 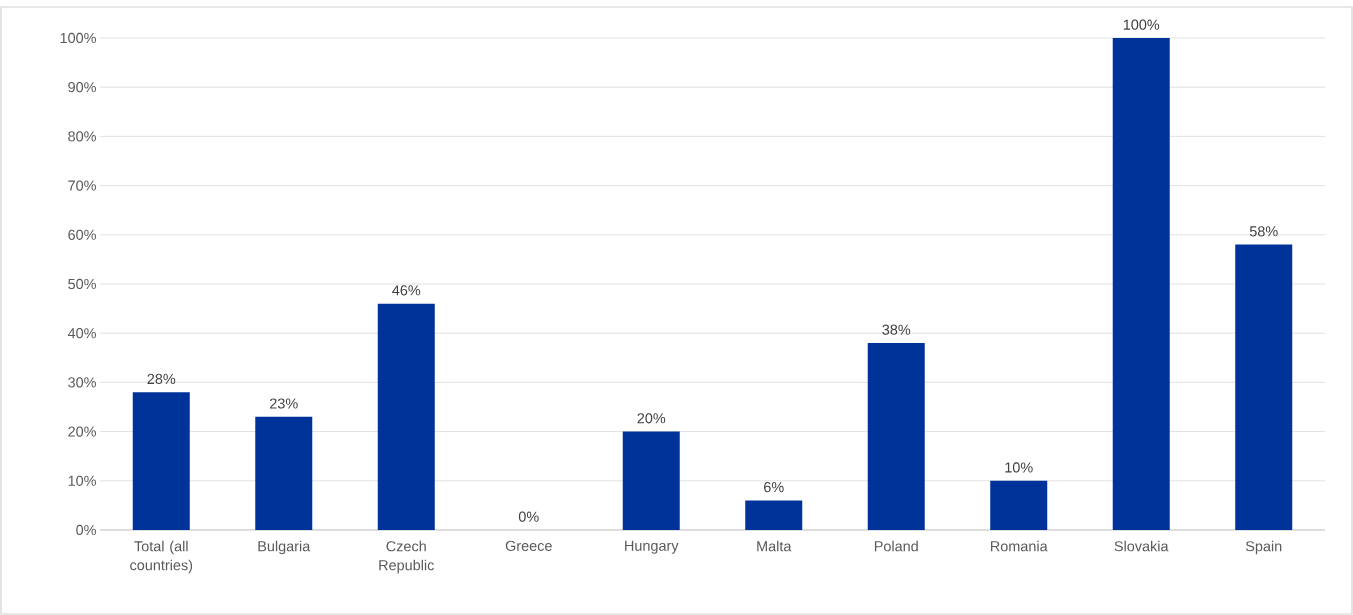 What do you see at coordinates (1263, 547) in the screenshot?
I see `x-tick-label: Spain` at bounding box center [1263, 547].